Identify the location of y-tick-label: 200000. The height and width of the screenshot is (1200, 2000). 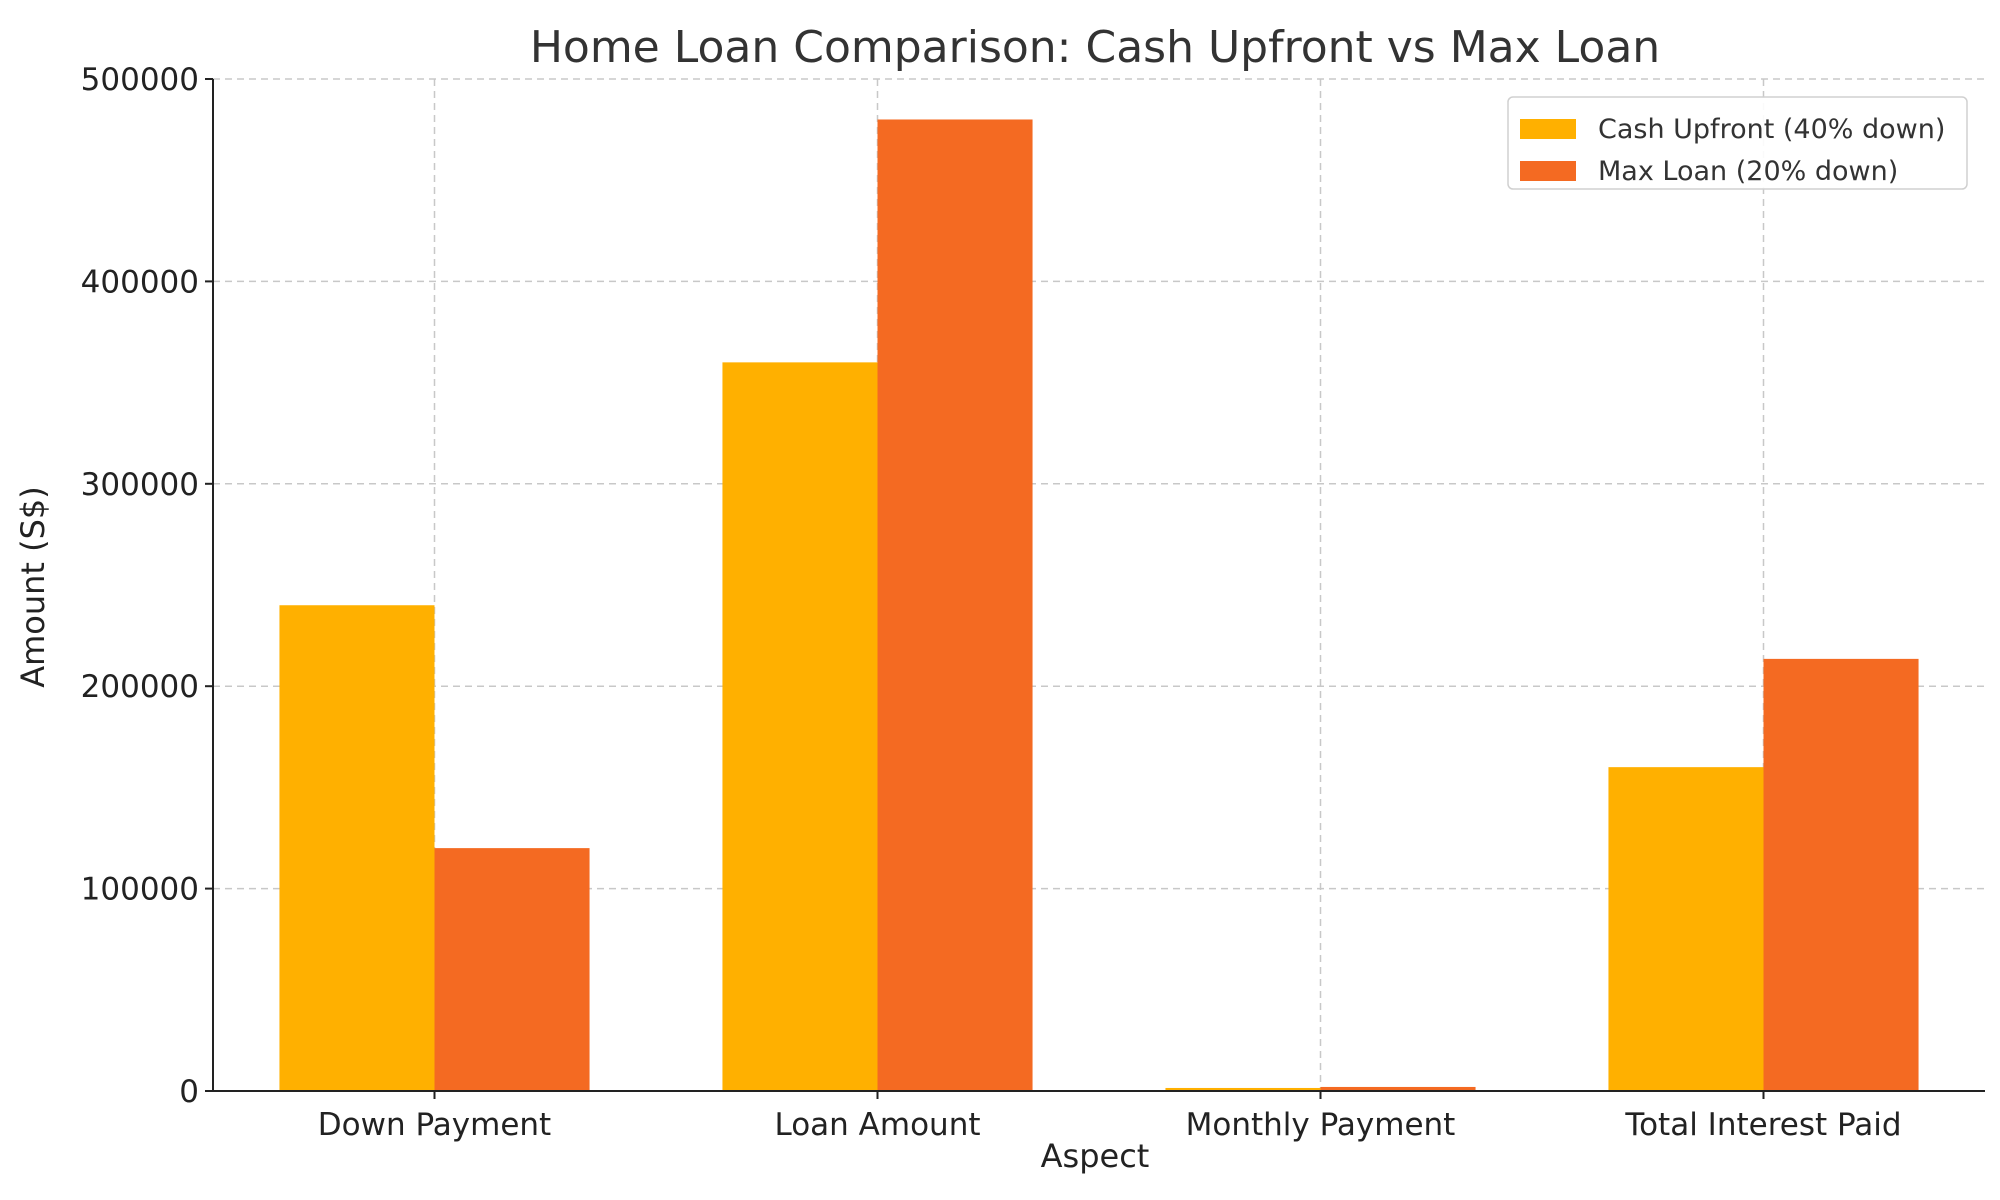
(140, 687).